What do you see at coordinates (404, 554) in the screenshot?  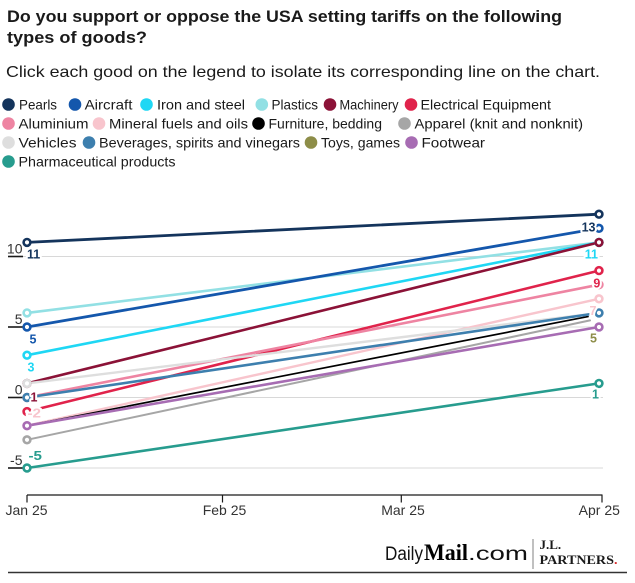 I see `svg-text: Daily` at bounding box center [404, 554].